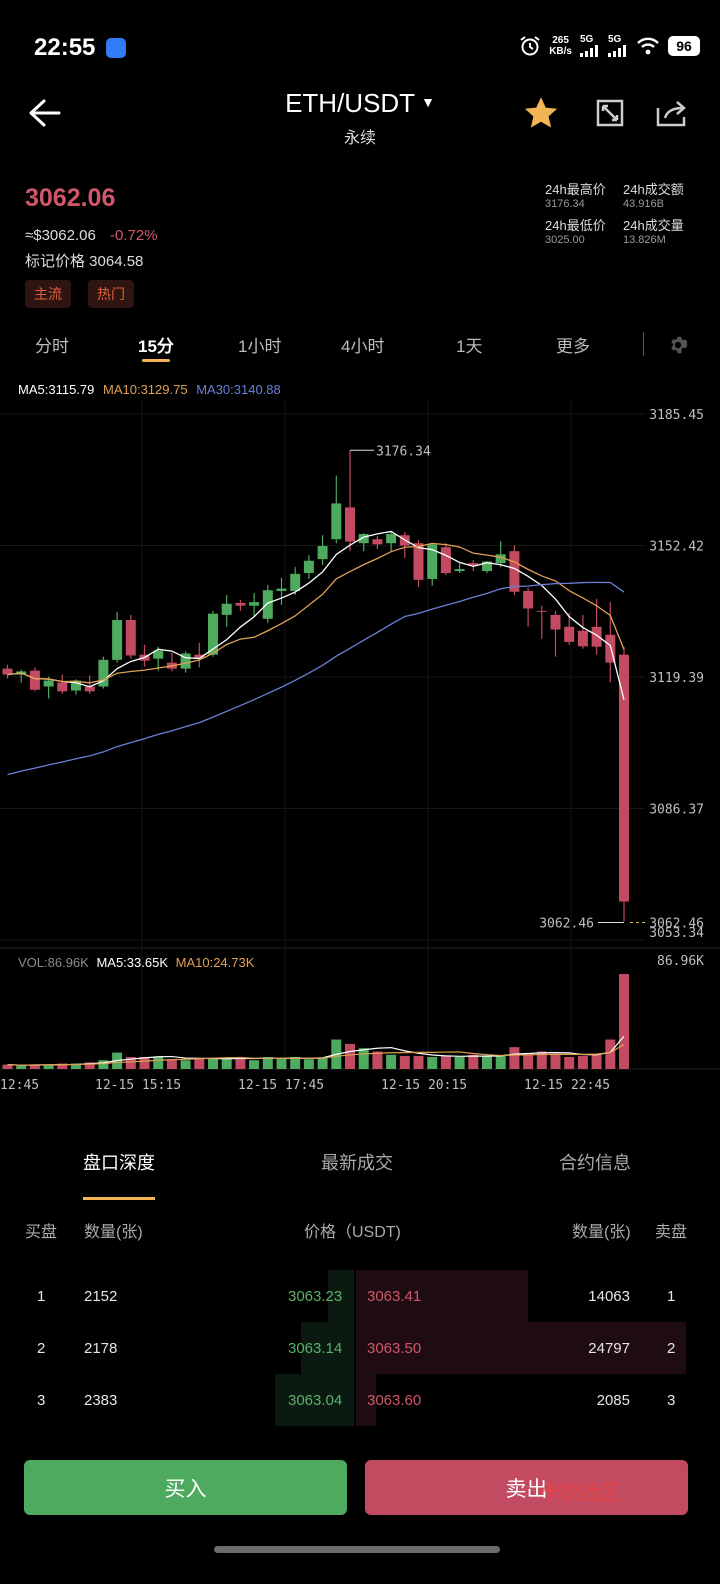  I want to click on gear-icon, so click(678, 345).